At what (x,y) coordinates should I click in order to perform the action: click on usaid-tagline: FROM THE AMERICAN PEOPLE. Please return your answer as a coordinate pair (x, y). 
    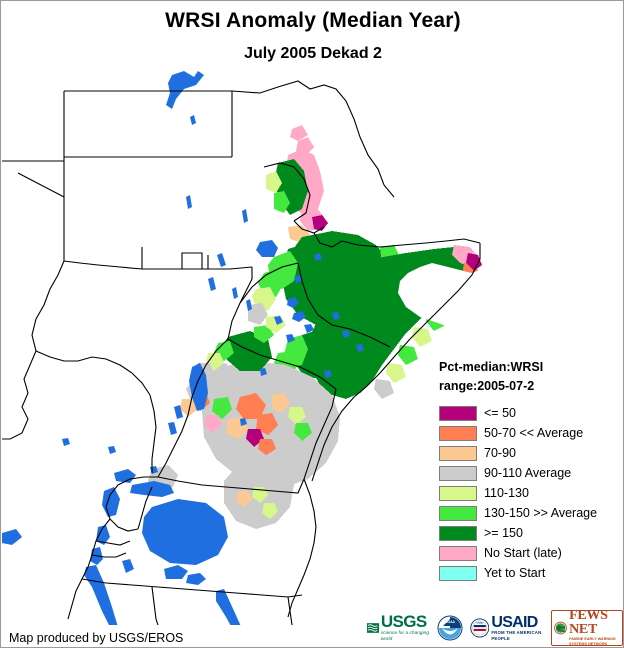
    Looking at the image, I should click on (516, 635).